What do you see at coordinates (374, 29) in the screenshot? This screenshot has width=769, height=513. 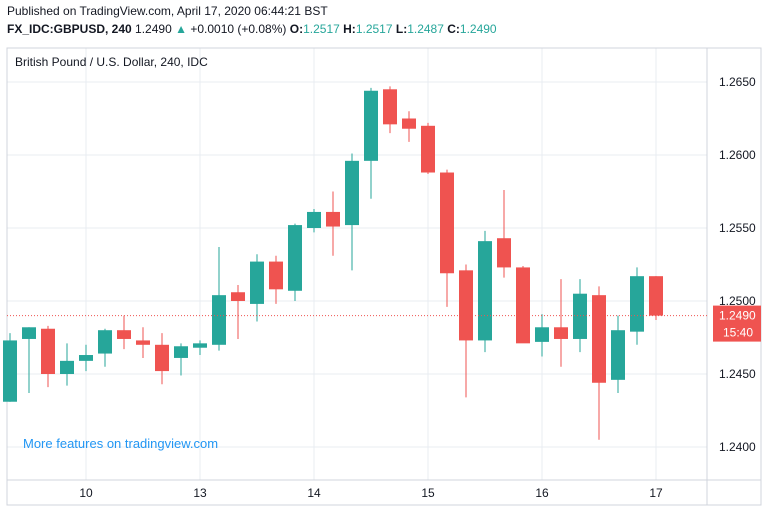 I see `high-value: 1.2517` at bounding box center [374, 29].